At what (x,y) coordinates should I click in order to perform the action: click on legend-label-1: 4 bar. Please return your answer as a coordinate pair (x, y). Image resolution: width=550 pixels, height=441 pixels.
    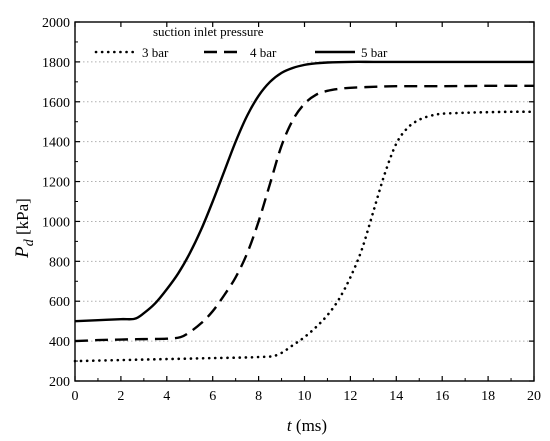
    Looking at the image, I should click on (263, 52).